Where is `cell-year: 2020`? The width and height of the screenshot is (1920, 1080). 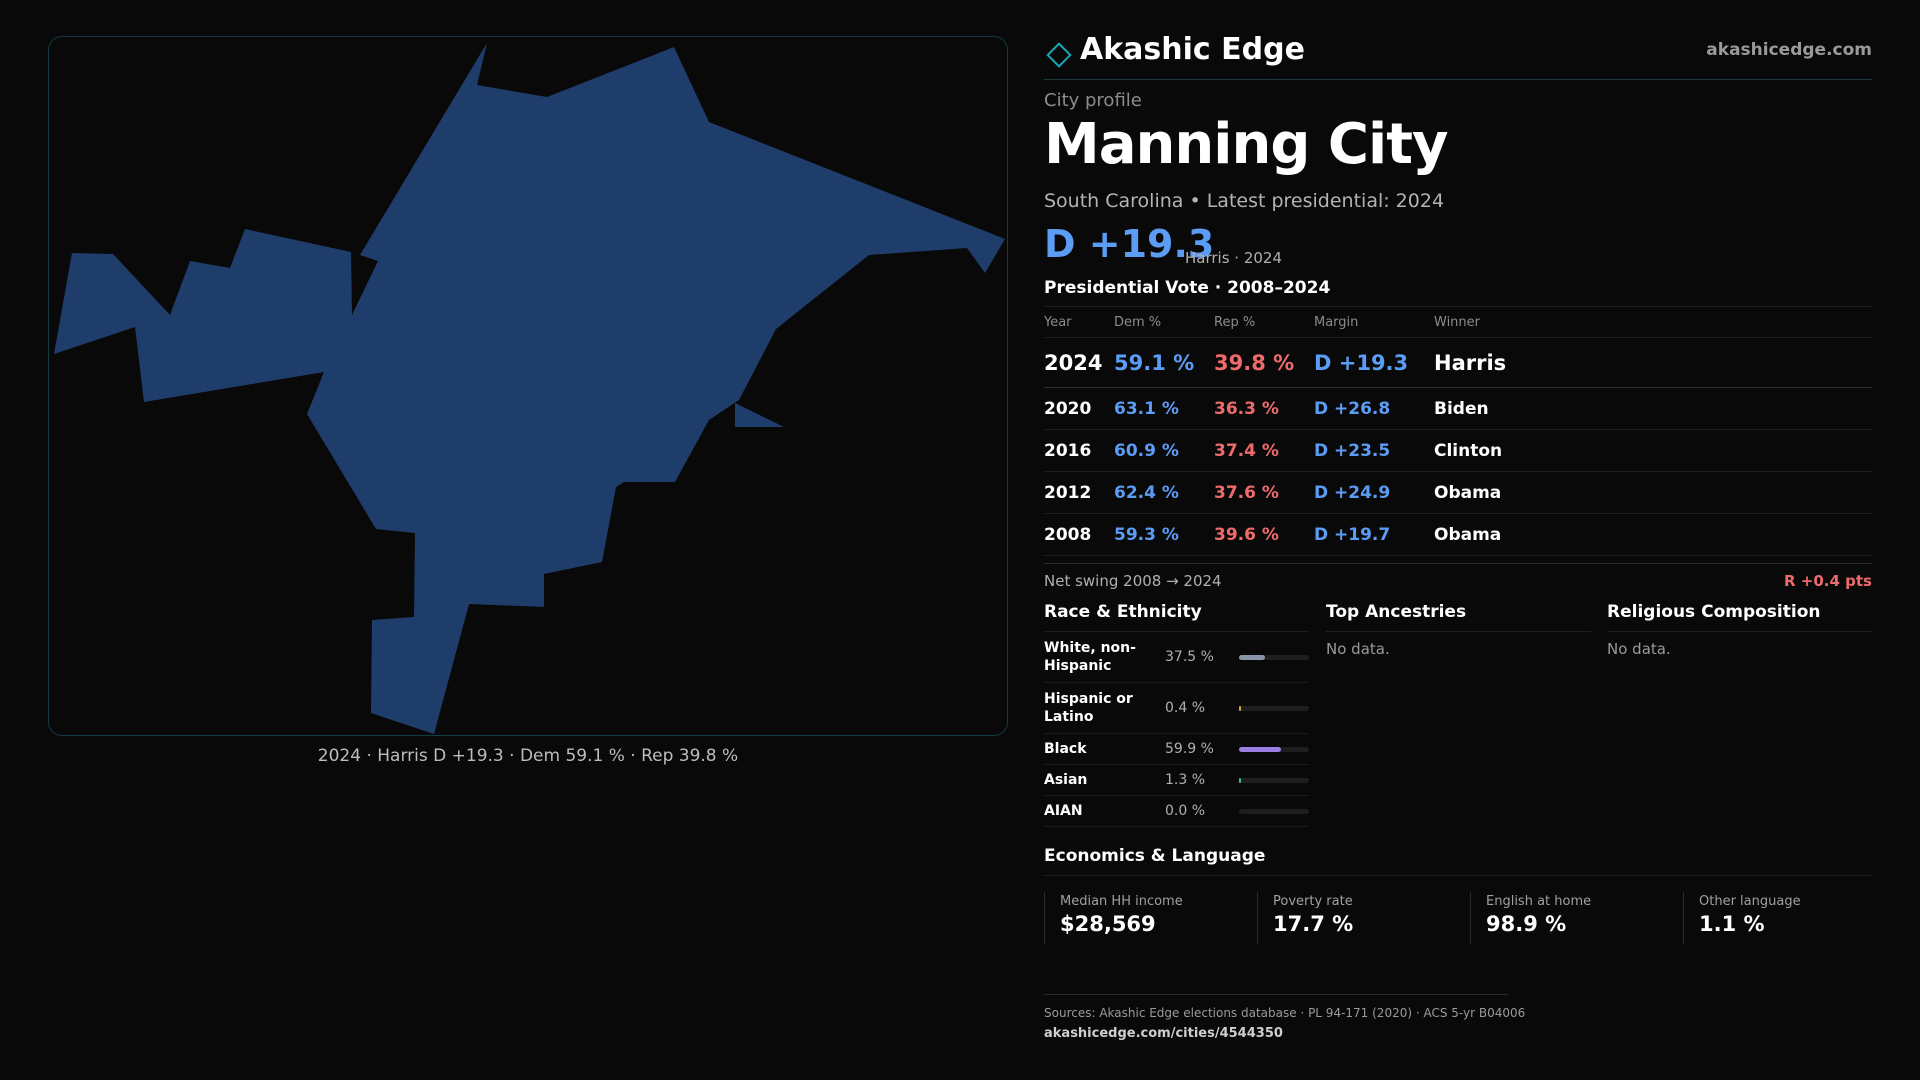
cell-year: 2020 is located at coordinates (1068, 408).